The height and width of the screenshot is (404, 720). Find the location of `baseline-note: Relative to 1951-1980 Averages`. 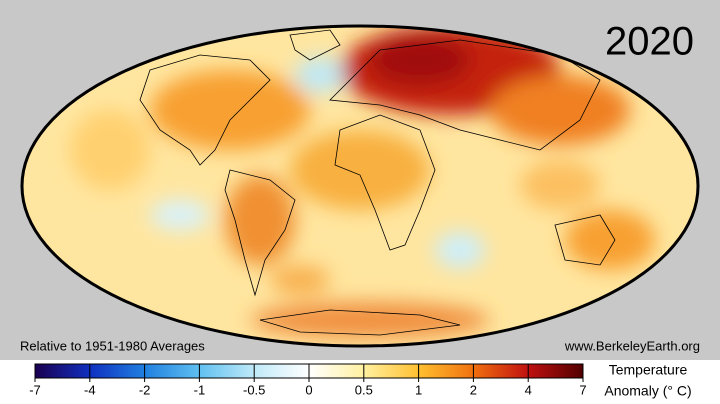

baseline-note: Relative to 1951-1980 Averages is located at coordinates (112, 345).